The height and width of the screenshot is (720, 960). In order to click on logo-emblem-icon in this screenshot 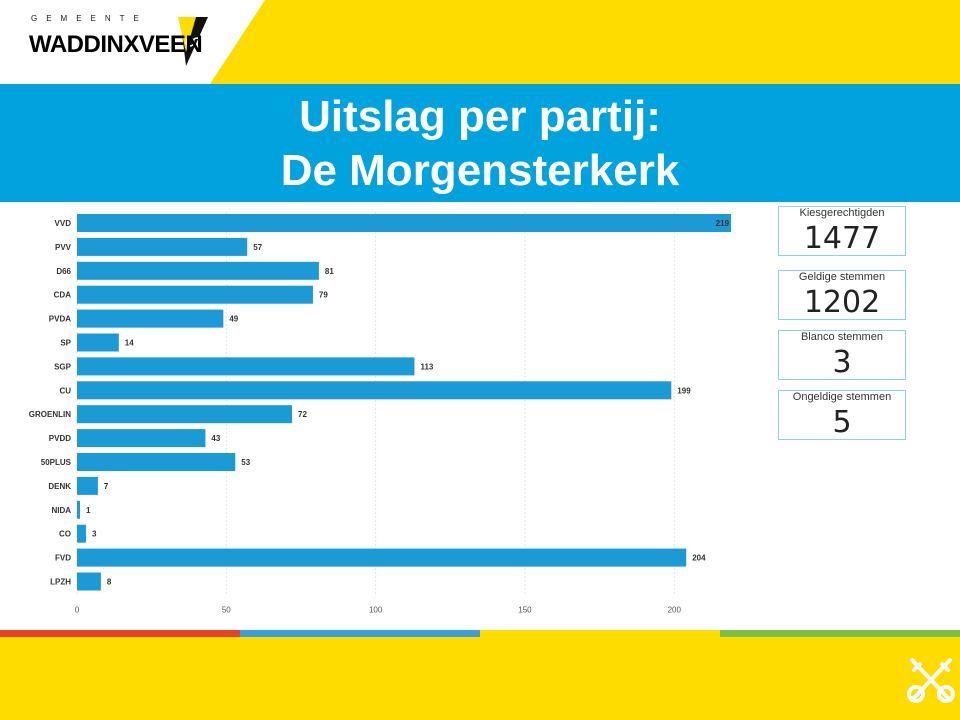, I will do `click(193, 41)`.